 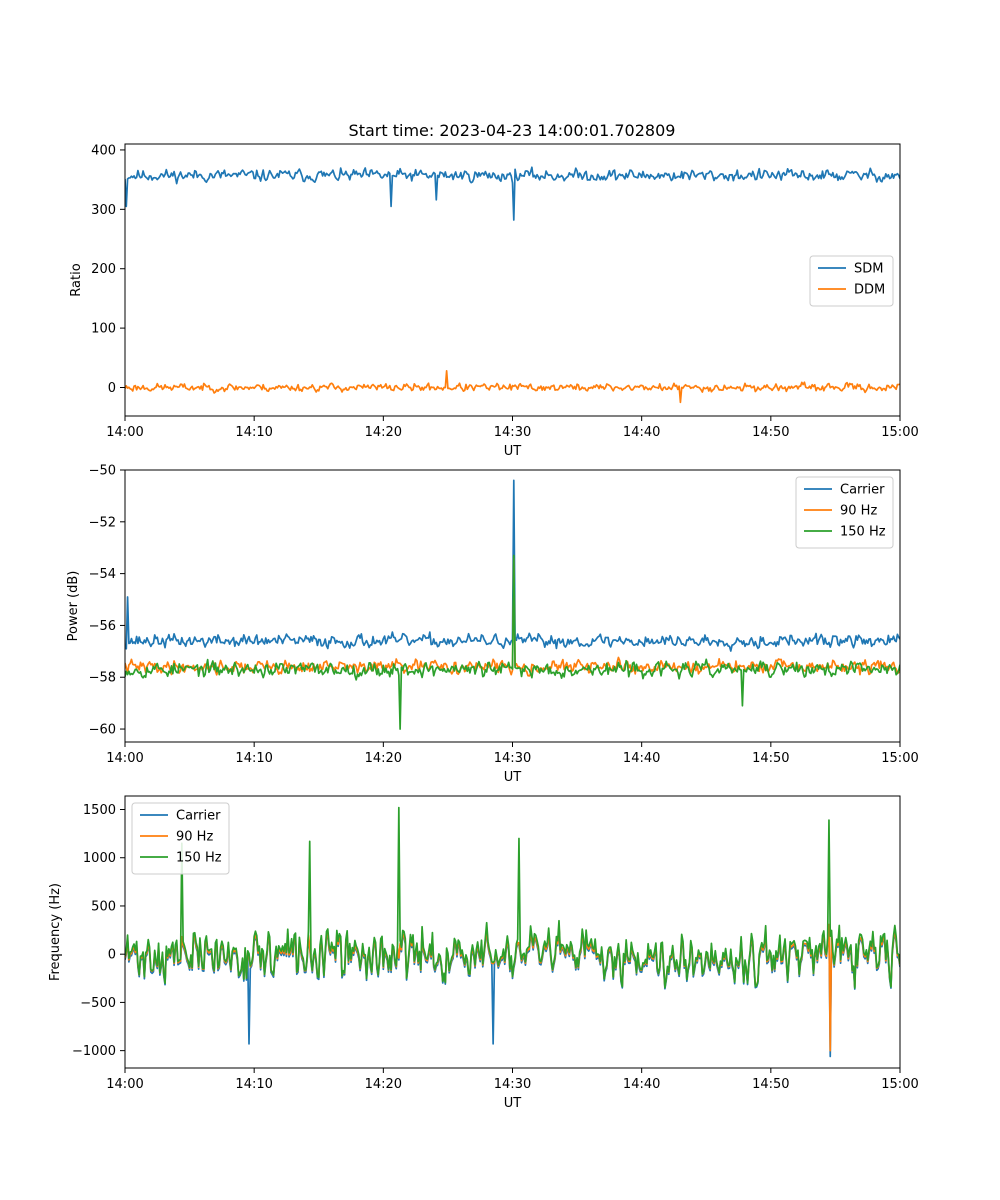 What do you see at coordinates (102, 522) in the screenshot?
I see `y-tick-label: −52` at bounding box center [102, 522].